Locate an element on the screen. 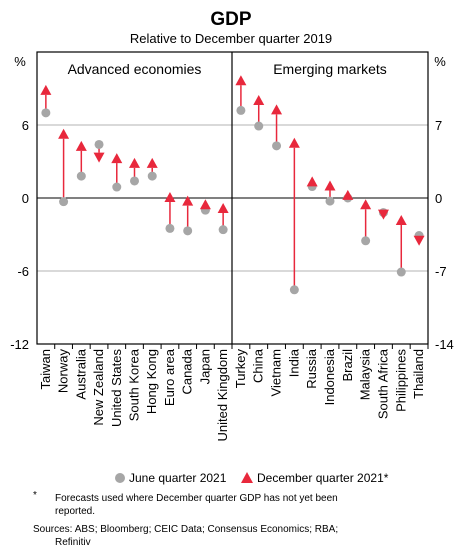  category-label: China is located at coordinates (258, 365).